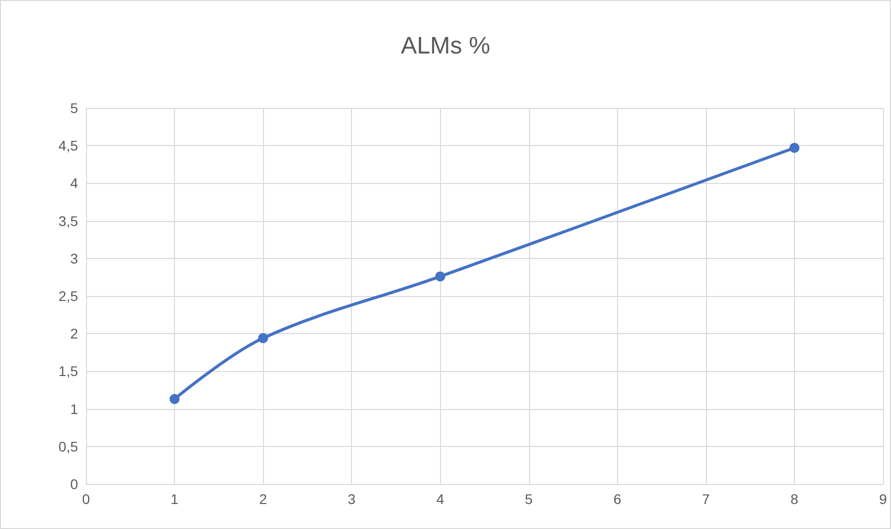 The width and height of the screenshot is (891, 529). What do you see at coordinates (86, 499) in the screenshot?
I see `x-tick-label: 0` at bounding box center [86, 499].